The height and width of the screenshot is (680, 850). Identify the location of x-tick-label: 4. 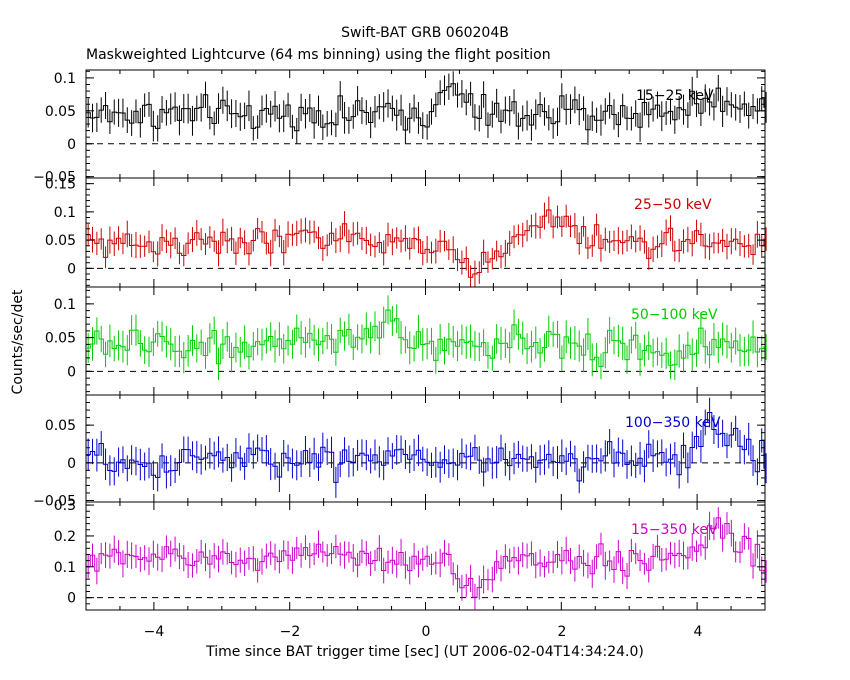
(698, 632).